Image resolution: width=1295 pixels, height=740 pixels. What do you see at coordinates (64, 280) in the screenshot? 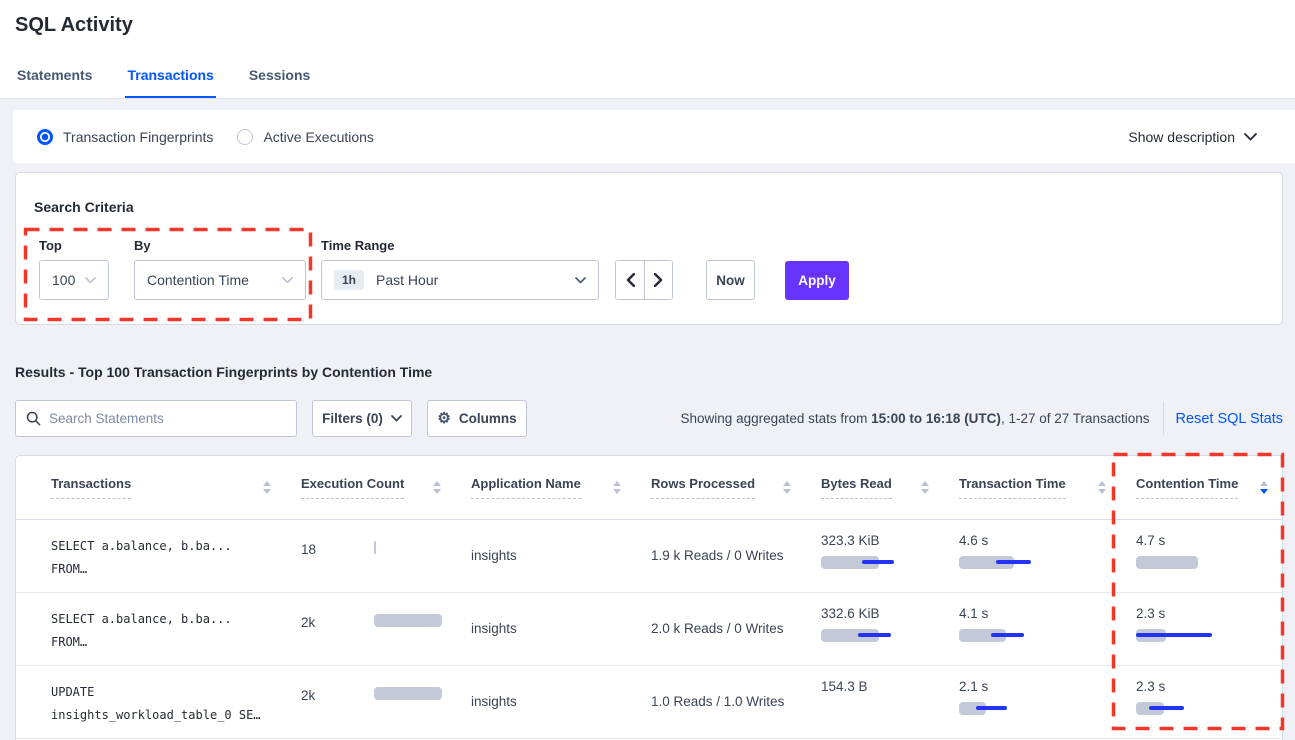
I see `top-select-value: 100` at bounding box center [64, 280].